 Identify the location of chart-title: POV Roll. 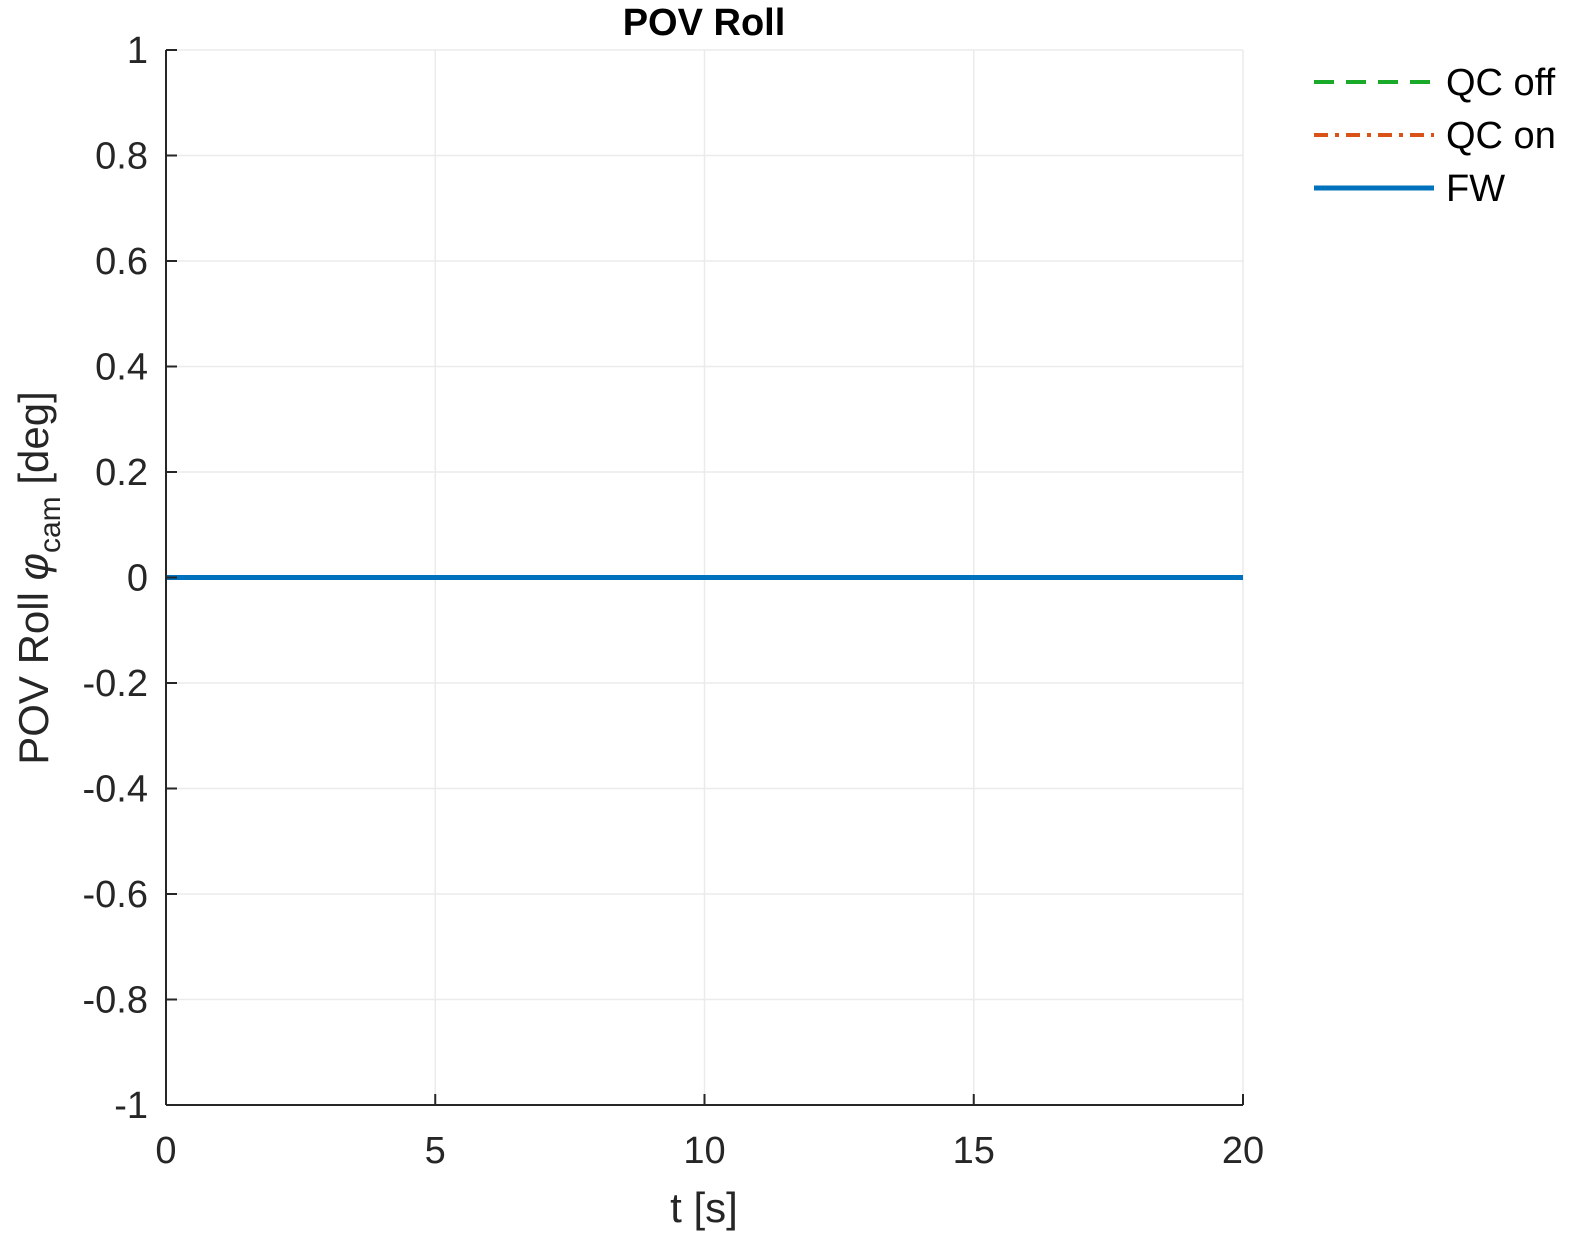
(704, 23).